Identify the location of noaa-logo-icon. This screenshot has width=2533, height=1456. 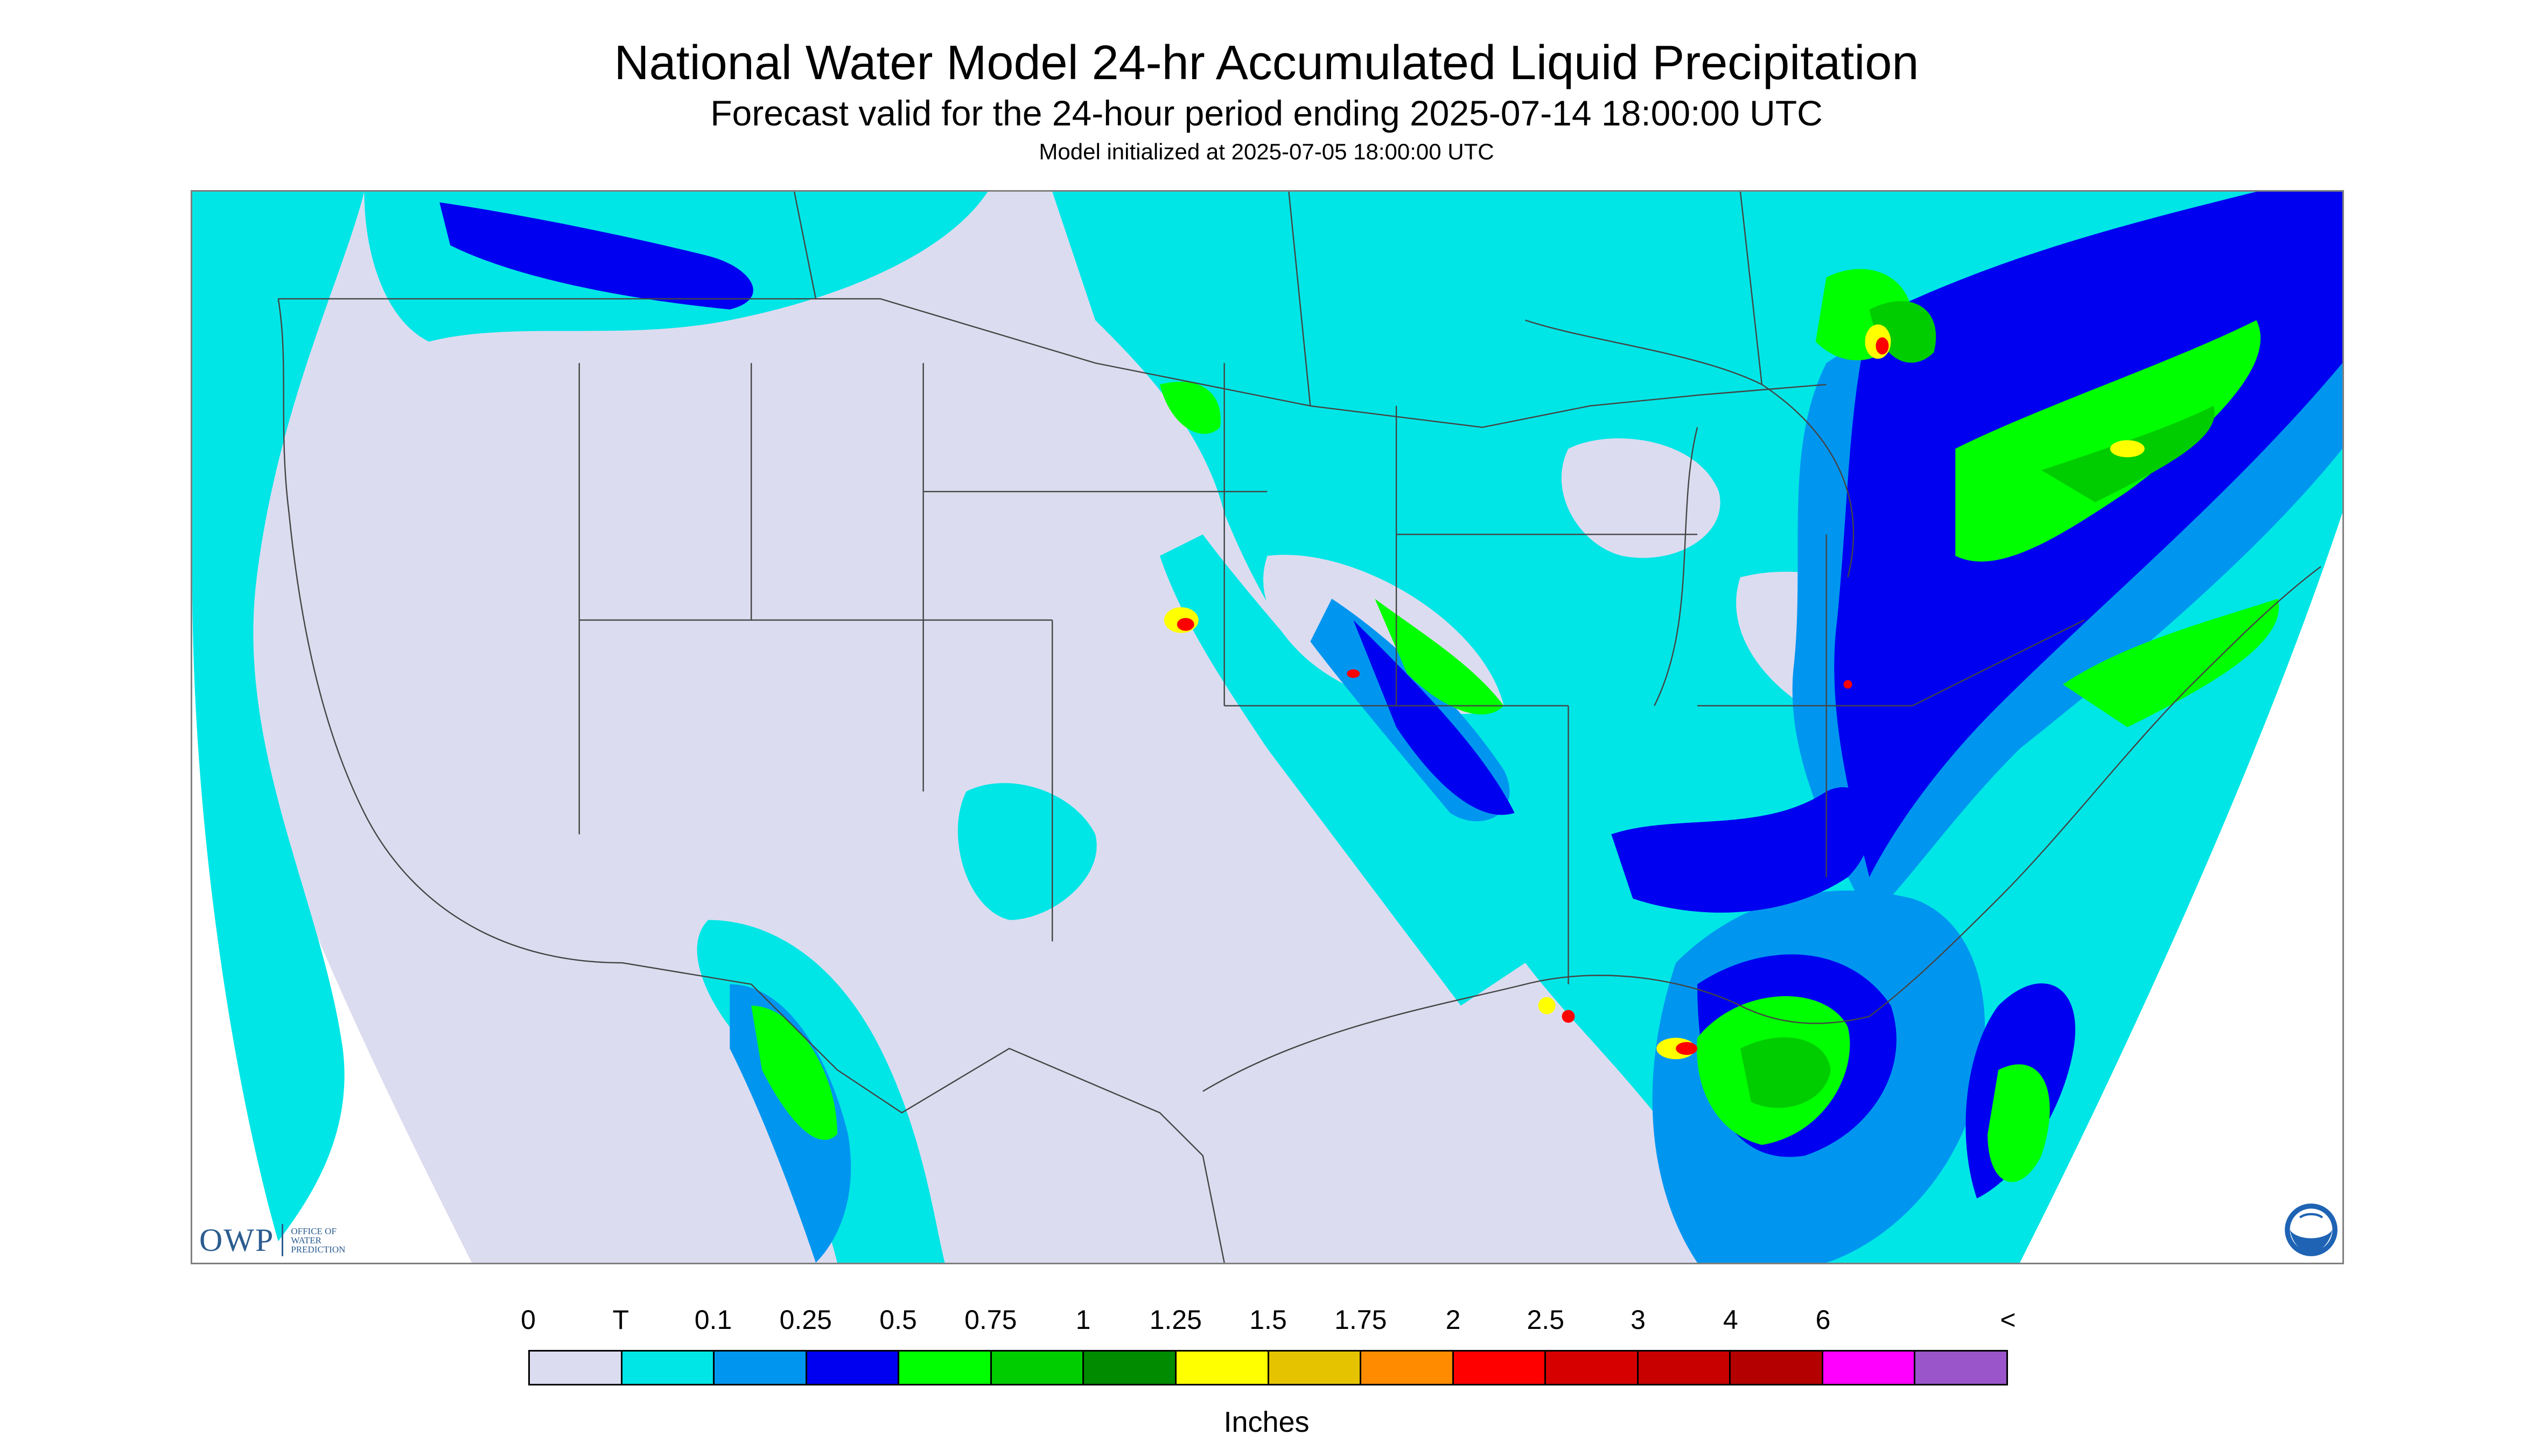
(2311, 1229).